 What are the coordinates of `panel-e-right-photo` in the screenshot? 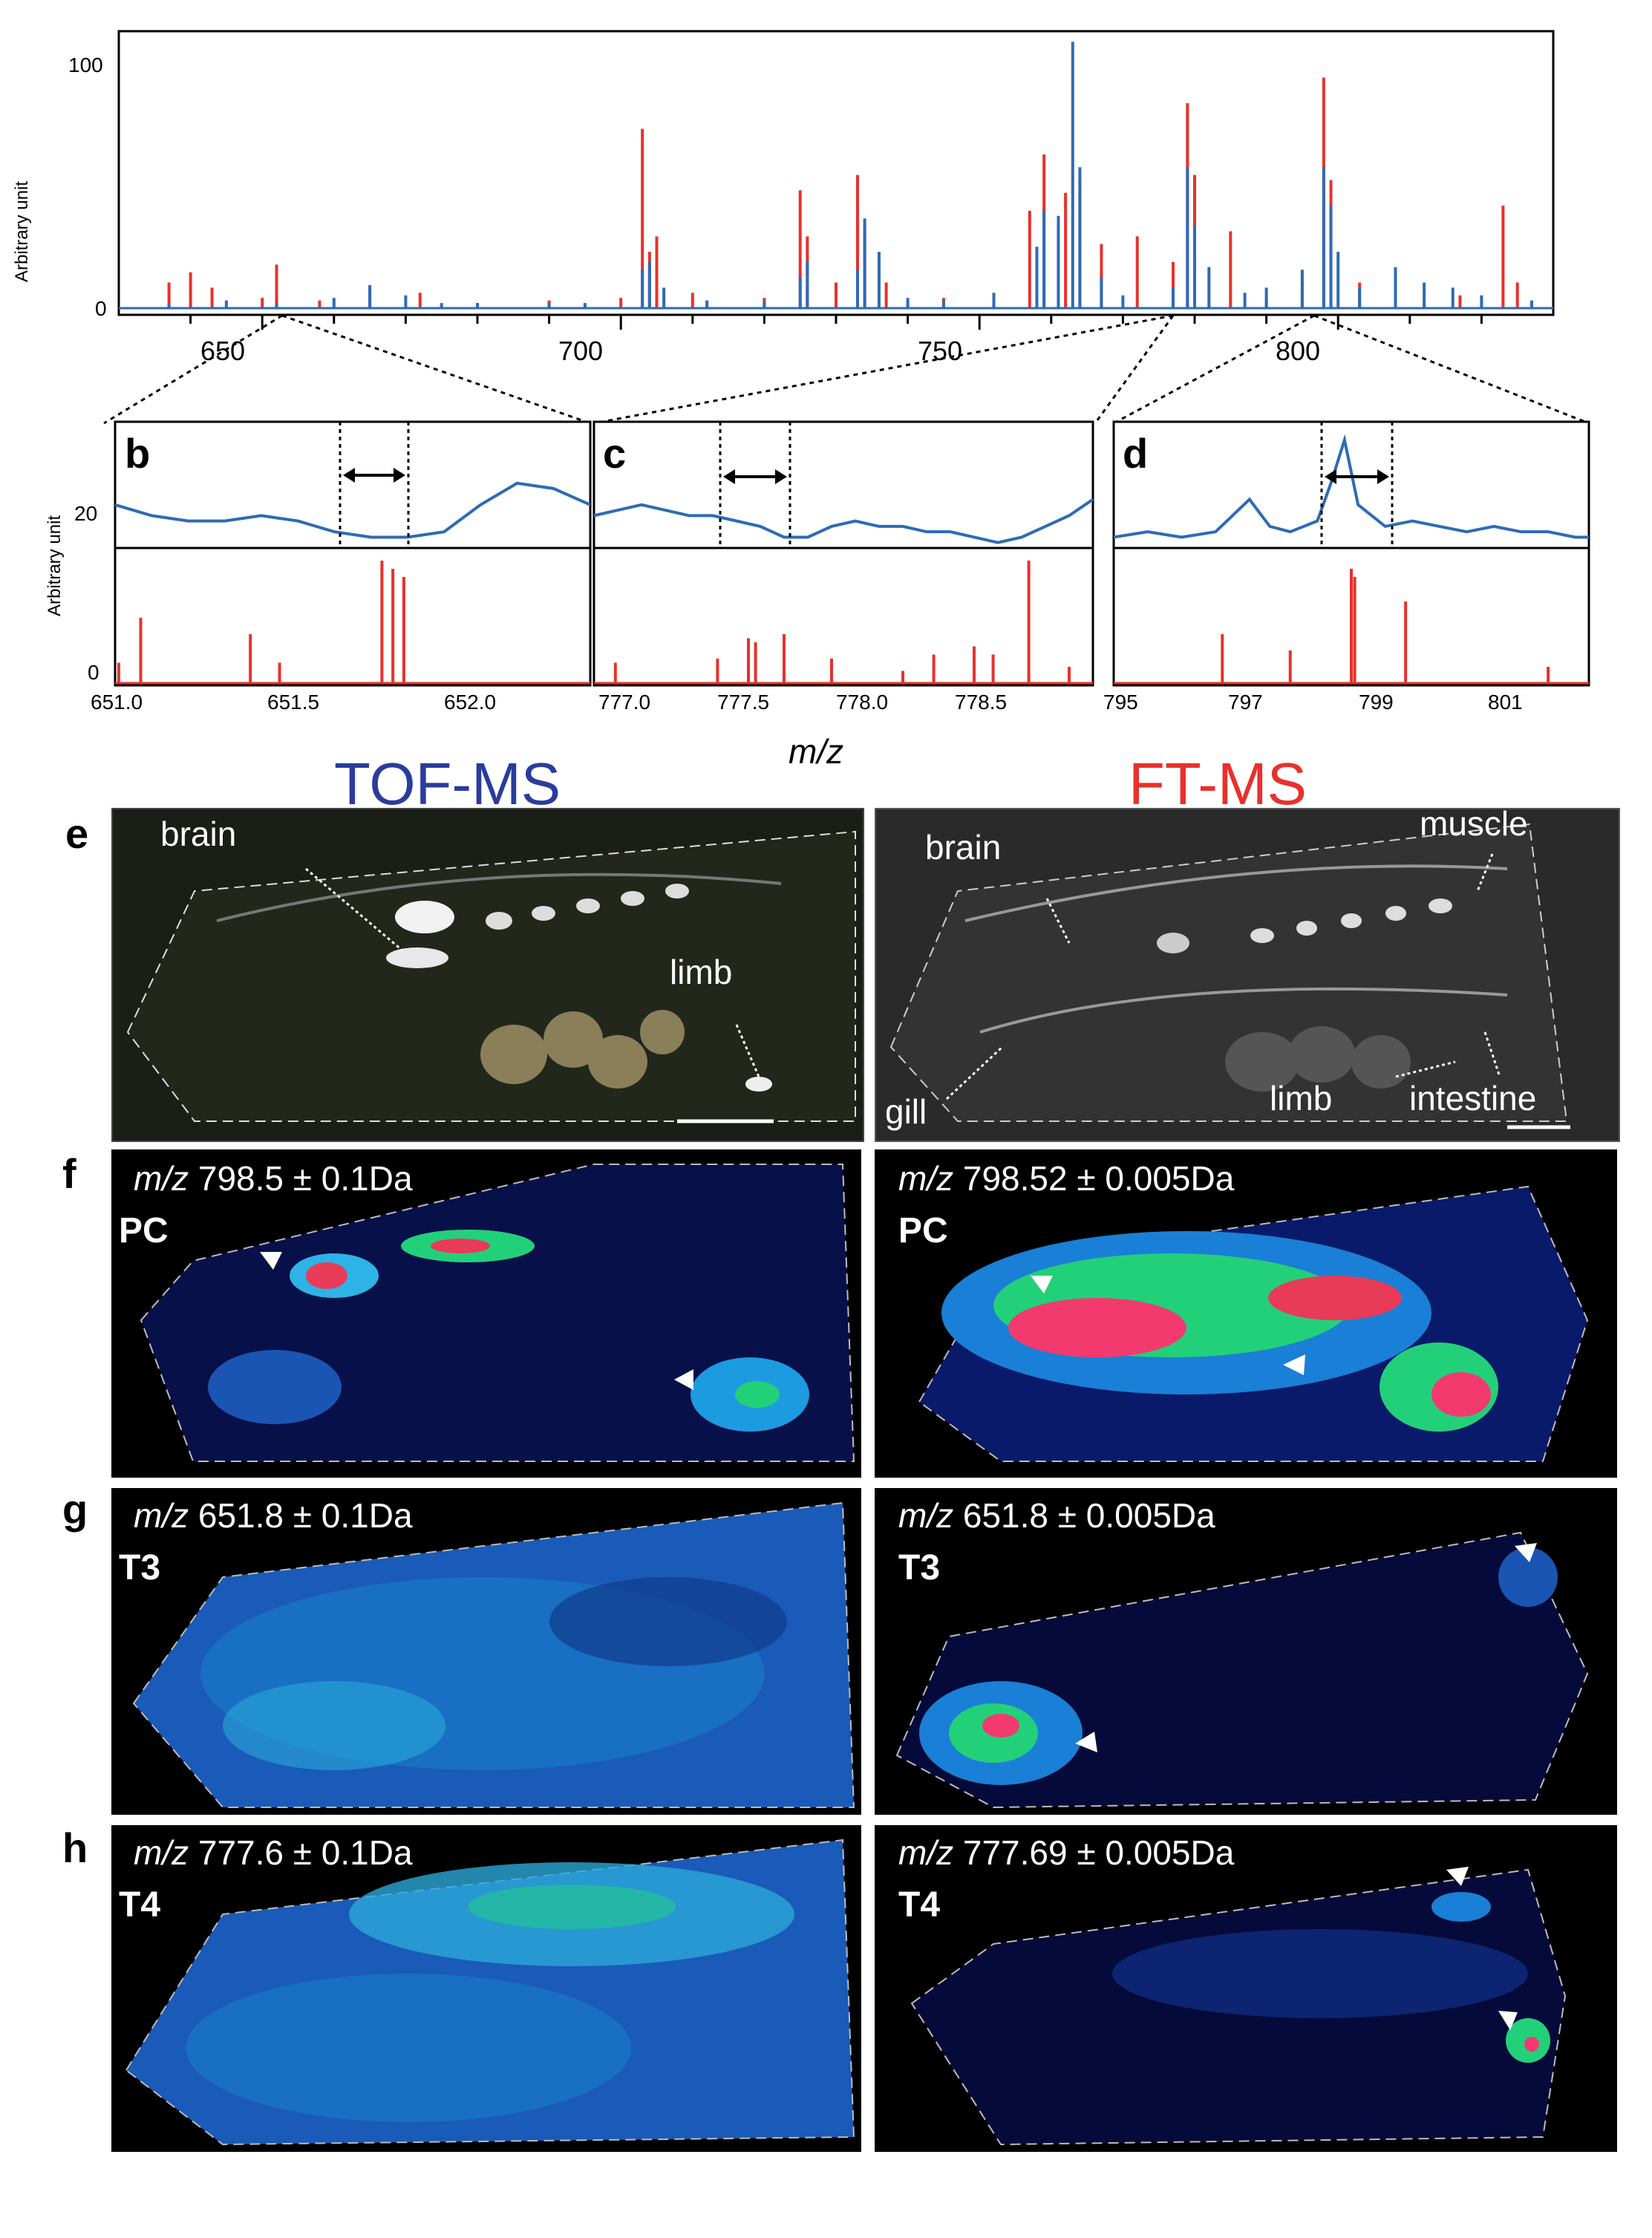 It's located at (1247, 975).